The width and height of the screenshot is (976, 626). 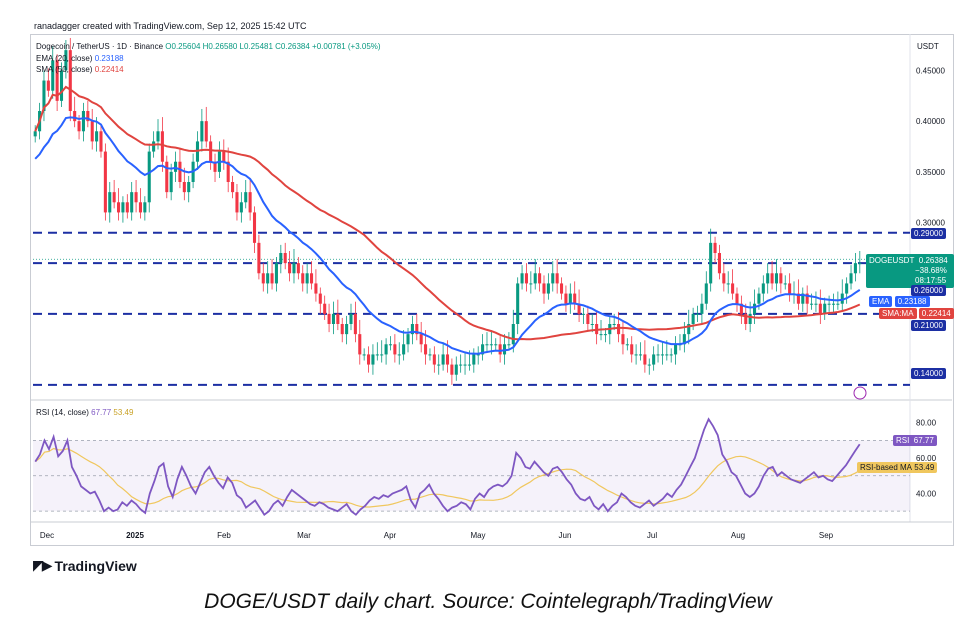 What do you see at coordinates (42, 565) in the screenshot?
I see `tradingview-logo-icon: ◤▶` at bounding box center [42, 565].